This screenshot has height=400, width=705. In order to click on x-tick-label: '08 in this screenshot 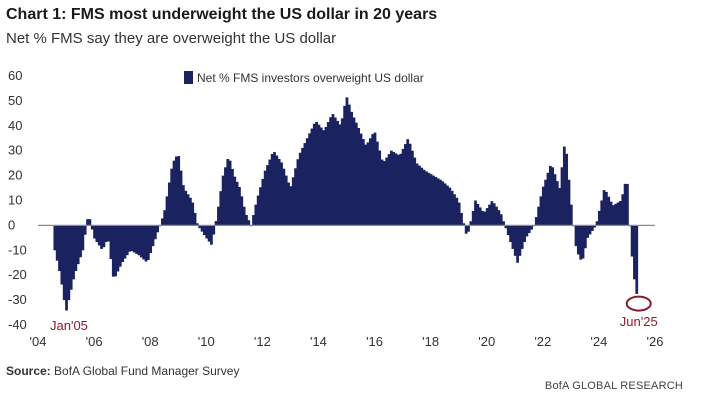, I will do `click(150, 341)`.